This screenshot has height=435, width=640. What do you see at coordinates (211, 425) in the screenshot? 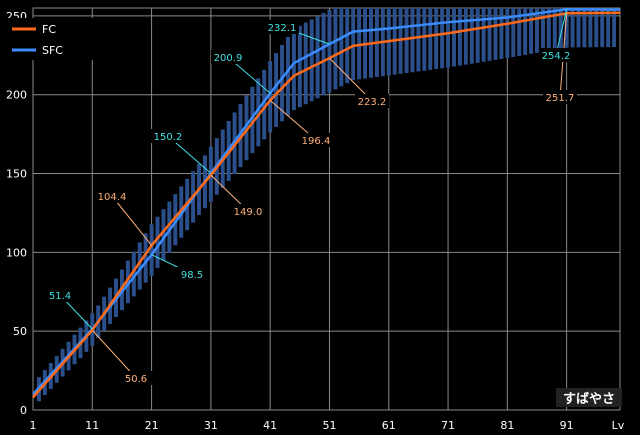
I see `x-tick-label: 31` at bounding box center [211, 425].